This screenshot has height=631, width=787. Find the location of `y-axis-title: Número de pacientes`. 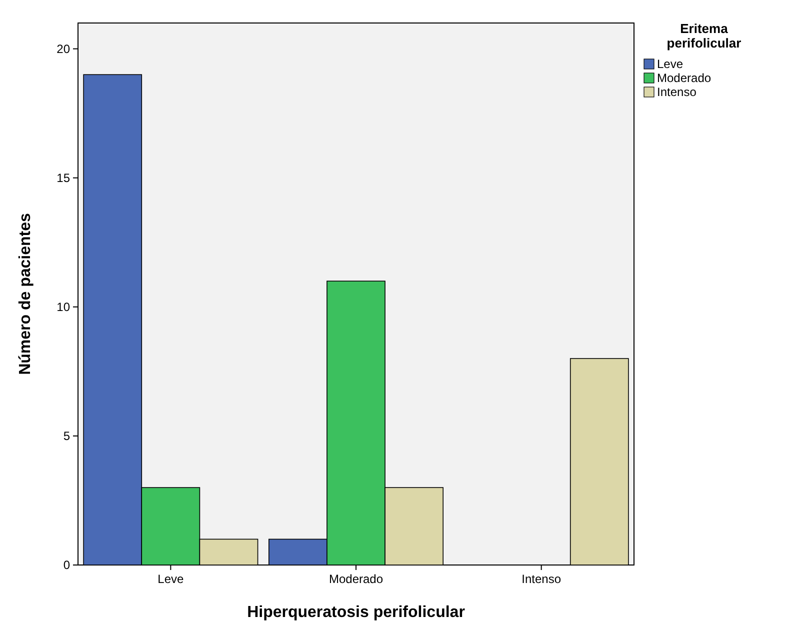

y-axis-title: Número de pacientes is located at coordinates (25, 293).